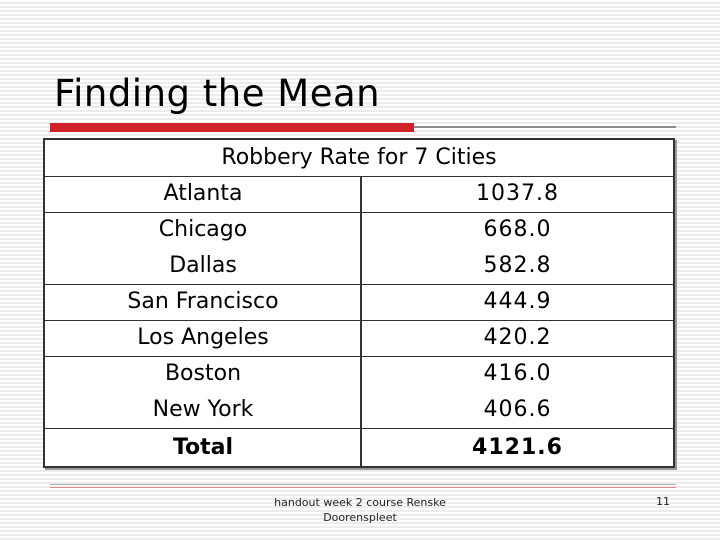  What do you see at coordinates (232, 127) in the screenshot?
I see `title-accent-bar` at bounding box center [232, 127].